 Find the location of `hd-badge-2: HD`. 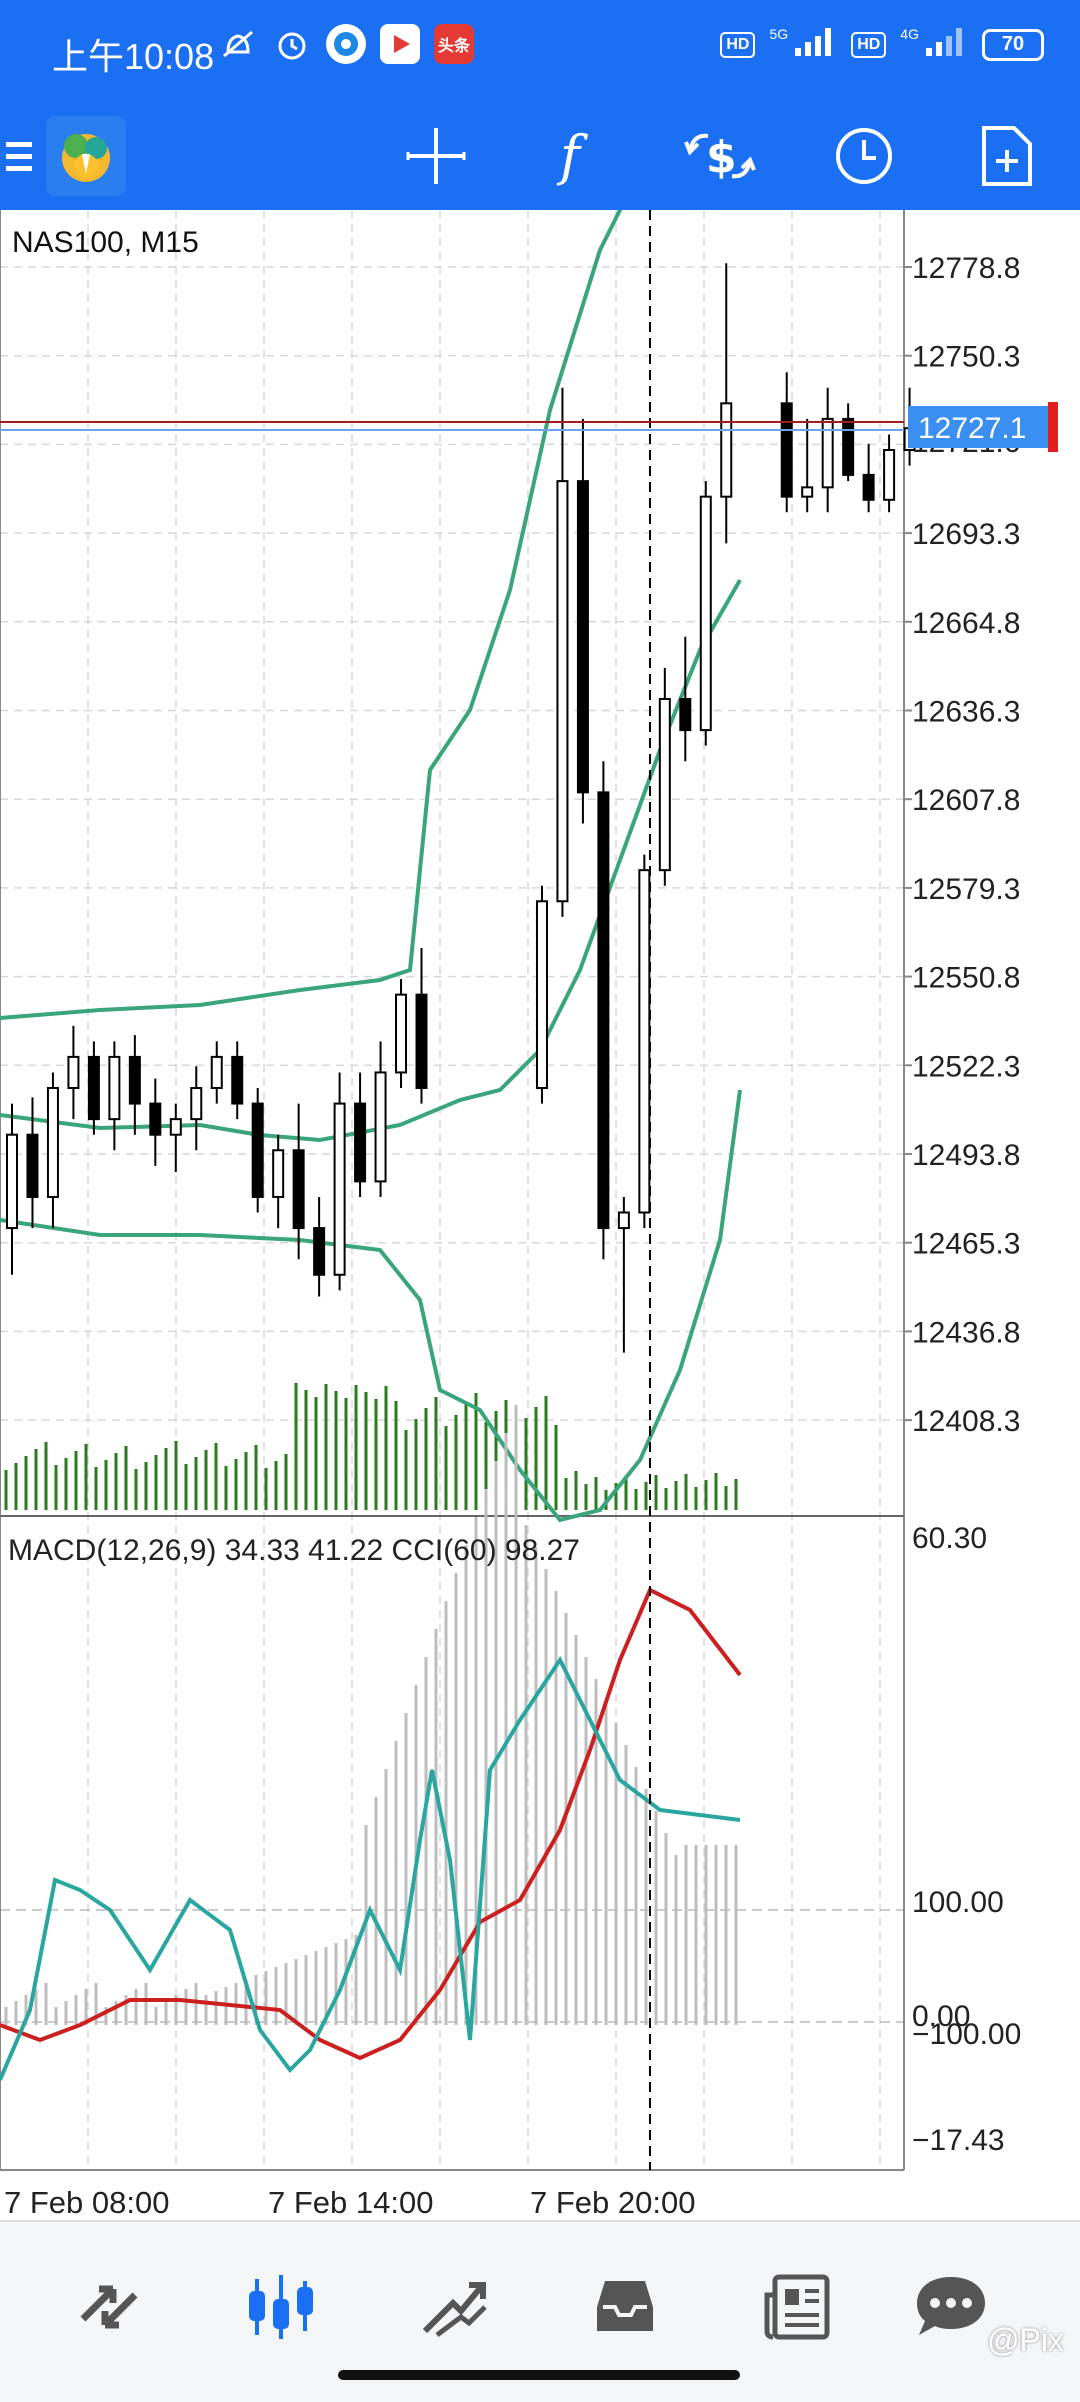

hd-badge-2: HD is located at coordinates (869, 44).